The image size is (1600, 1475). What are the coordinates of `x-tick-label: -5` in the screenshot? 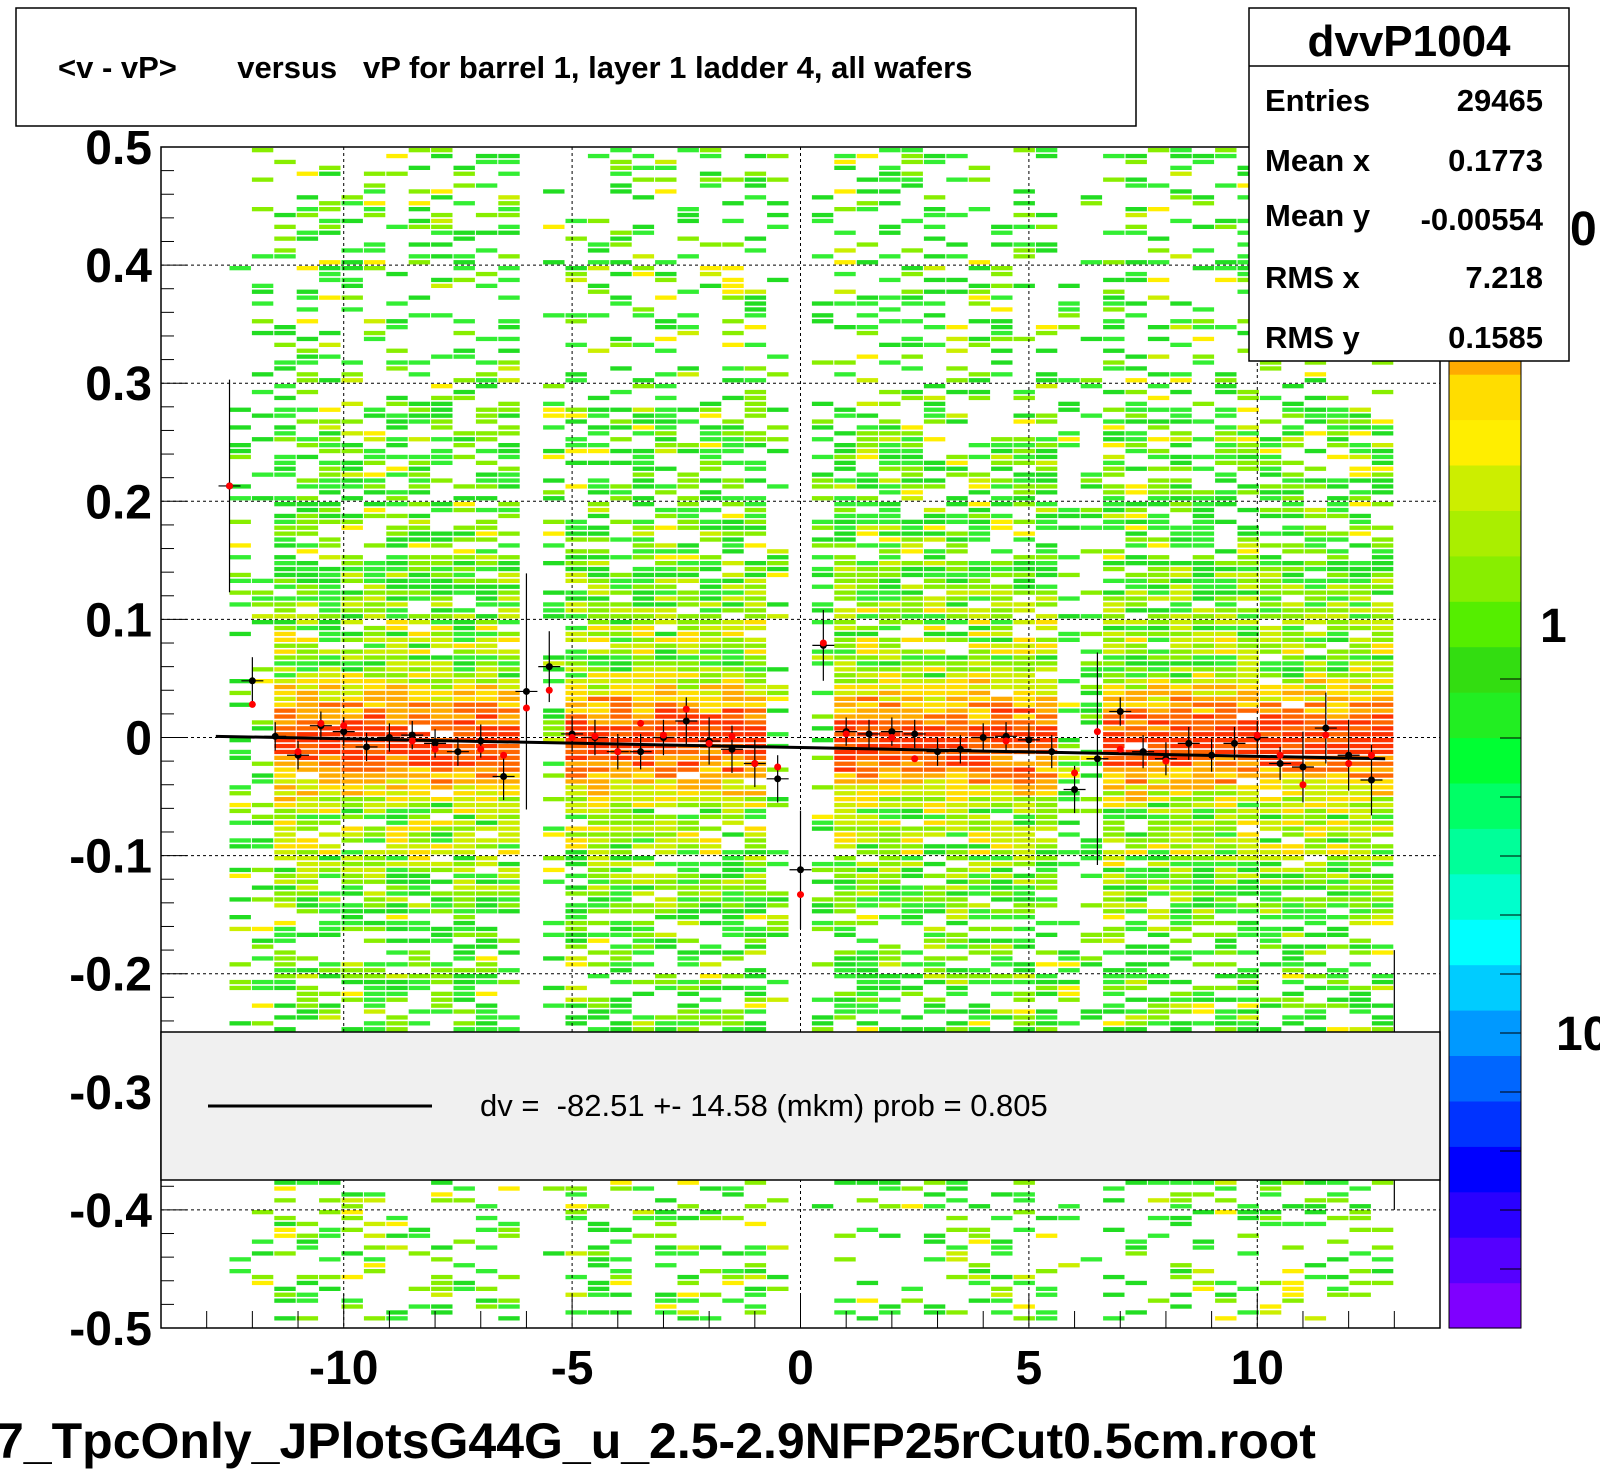 It's located at (572, 1368).